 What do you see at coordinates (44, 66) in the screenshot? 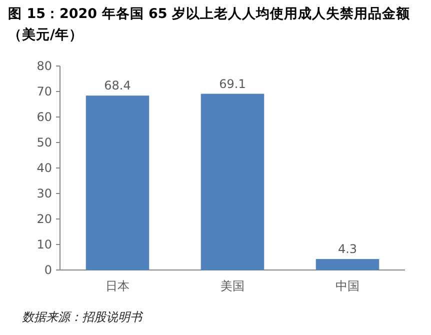
I see `y-tick-label: 80` at bounding box center [44, 66].